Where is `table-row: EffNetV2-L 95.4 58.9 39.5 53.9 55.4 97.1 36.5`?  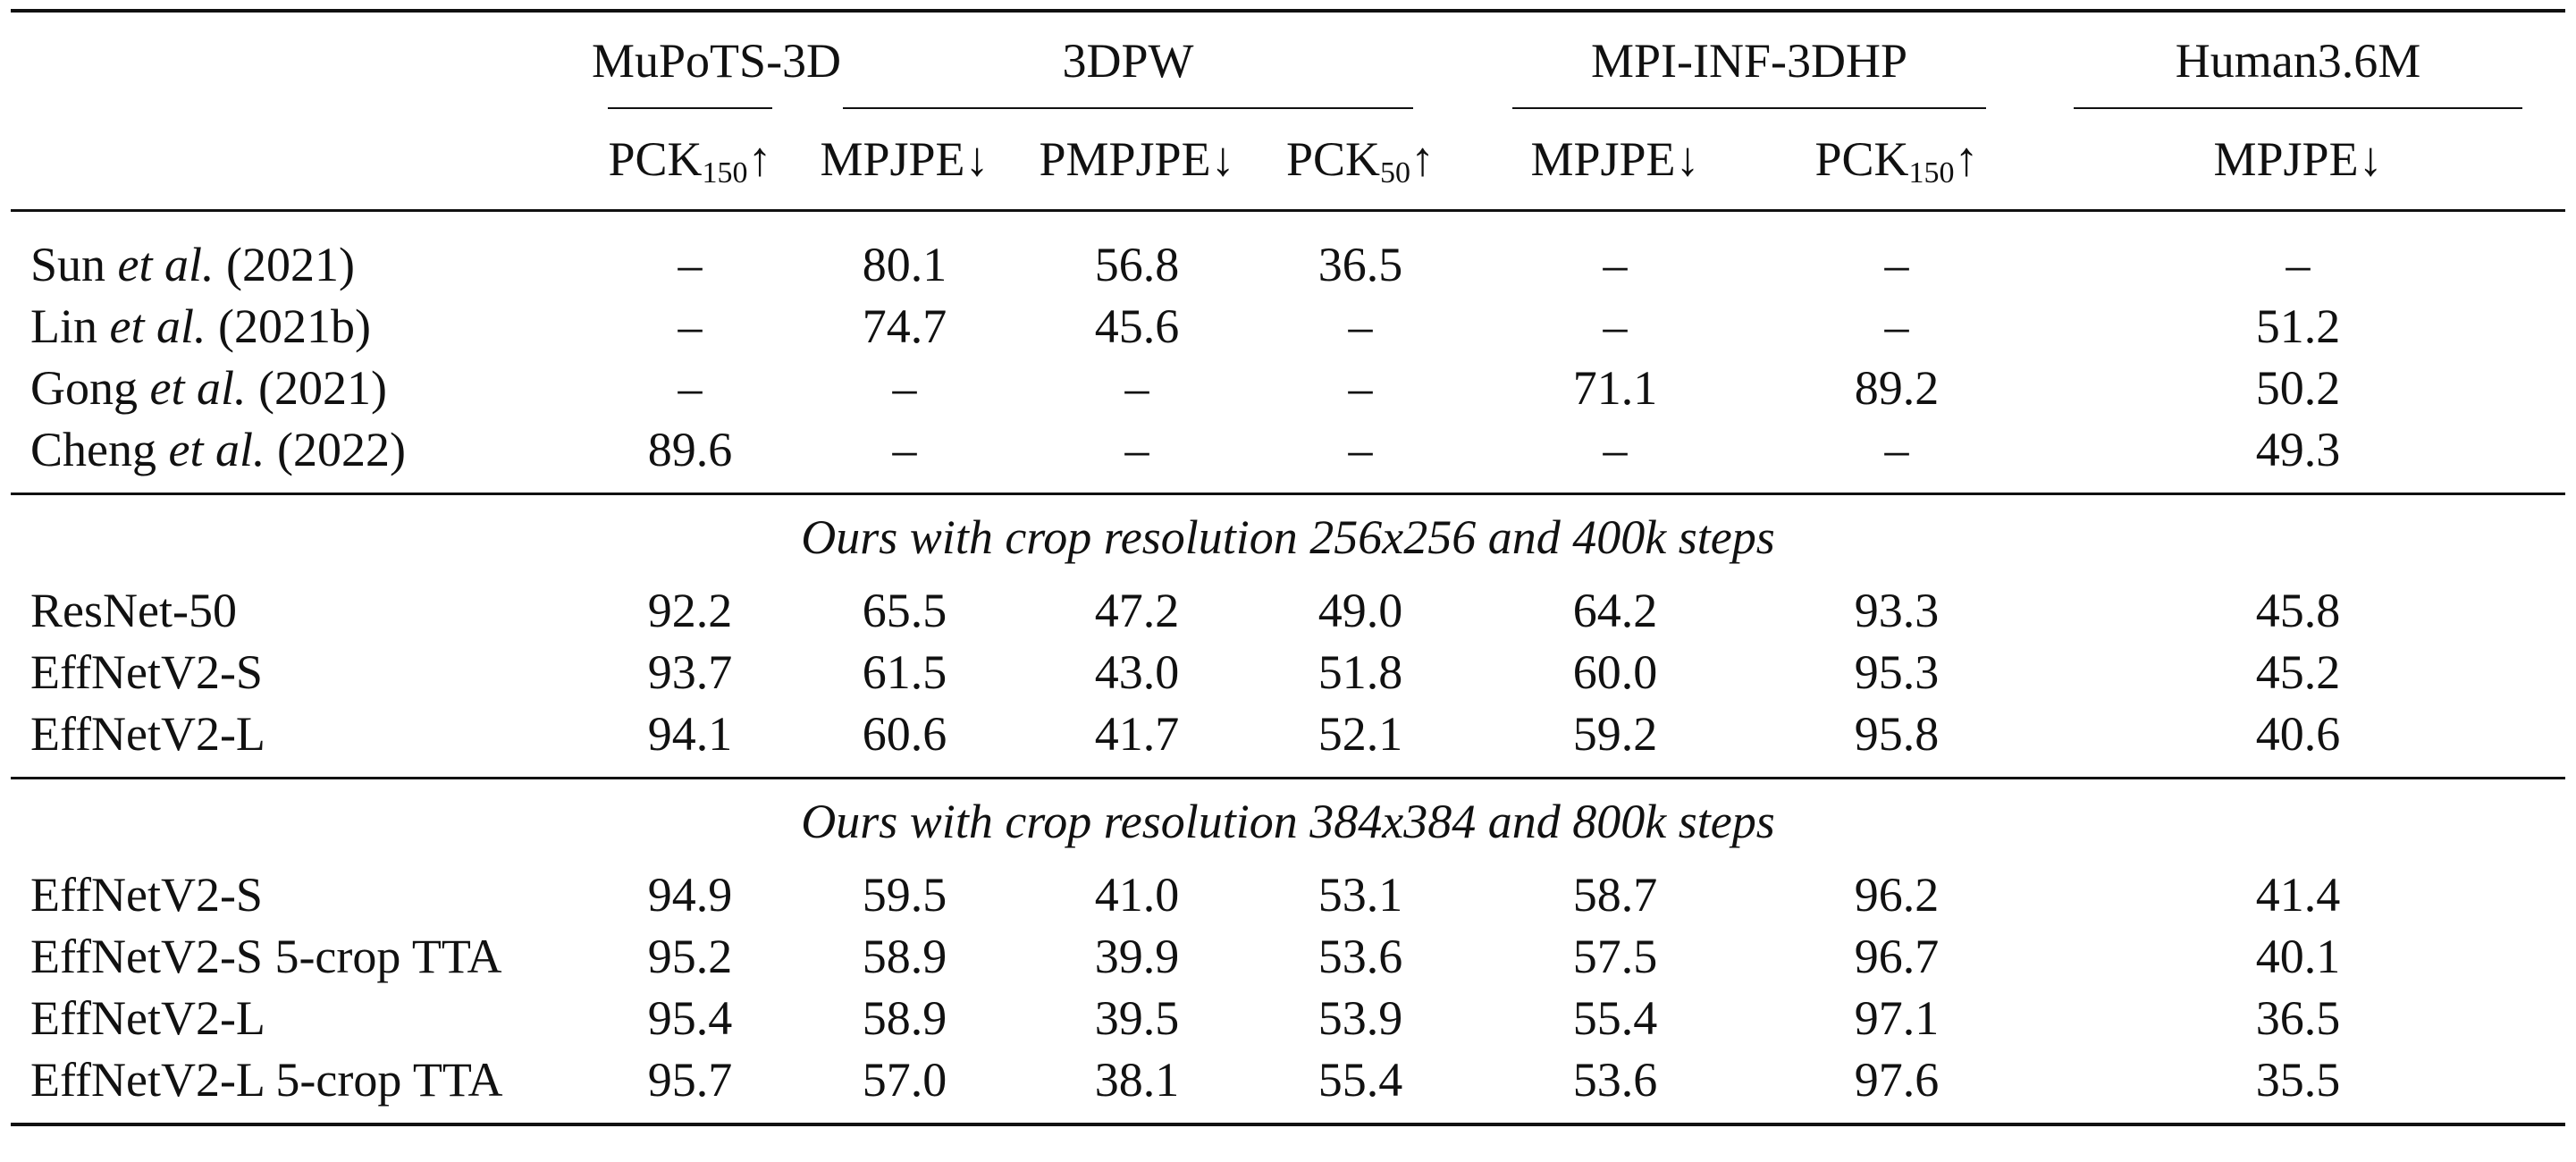 table-row: EffNetV2-L 95.4 58.9 39.5 53.9 55.4 97.1 36.5 is located at coordinates (1288, 1017).